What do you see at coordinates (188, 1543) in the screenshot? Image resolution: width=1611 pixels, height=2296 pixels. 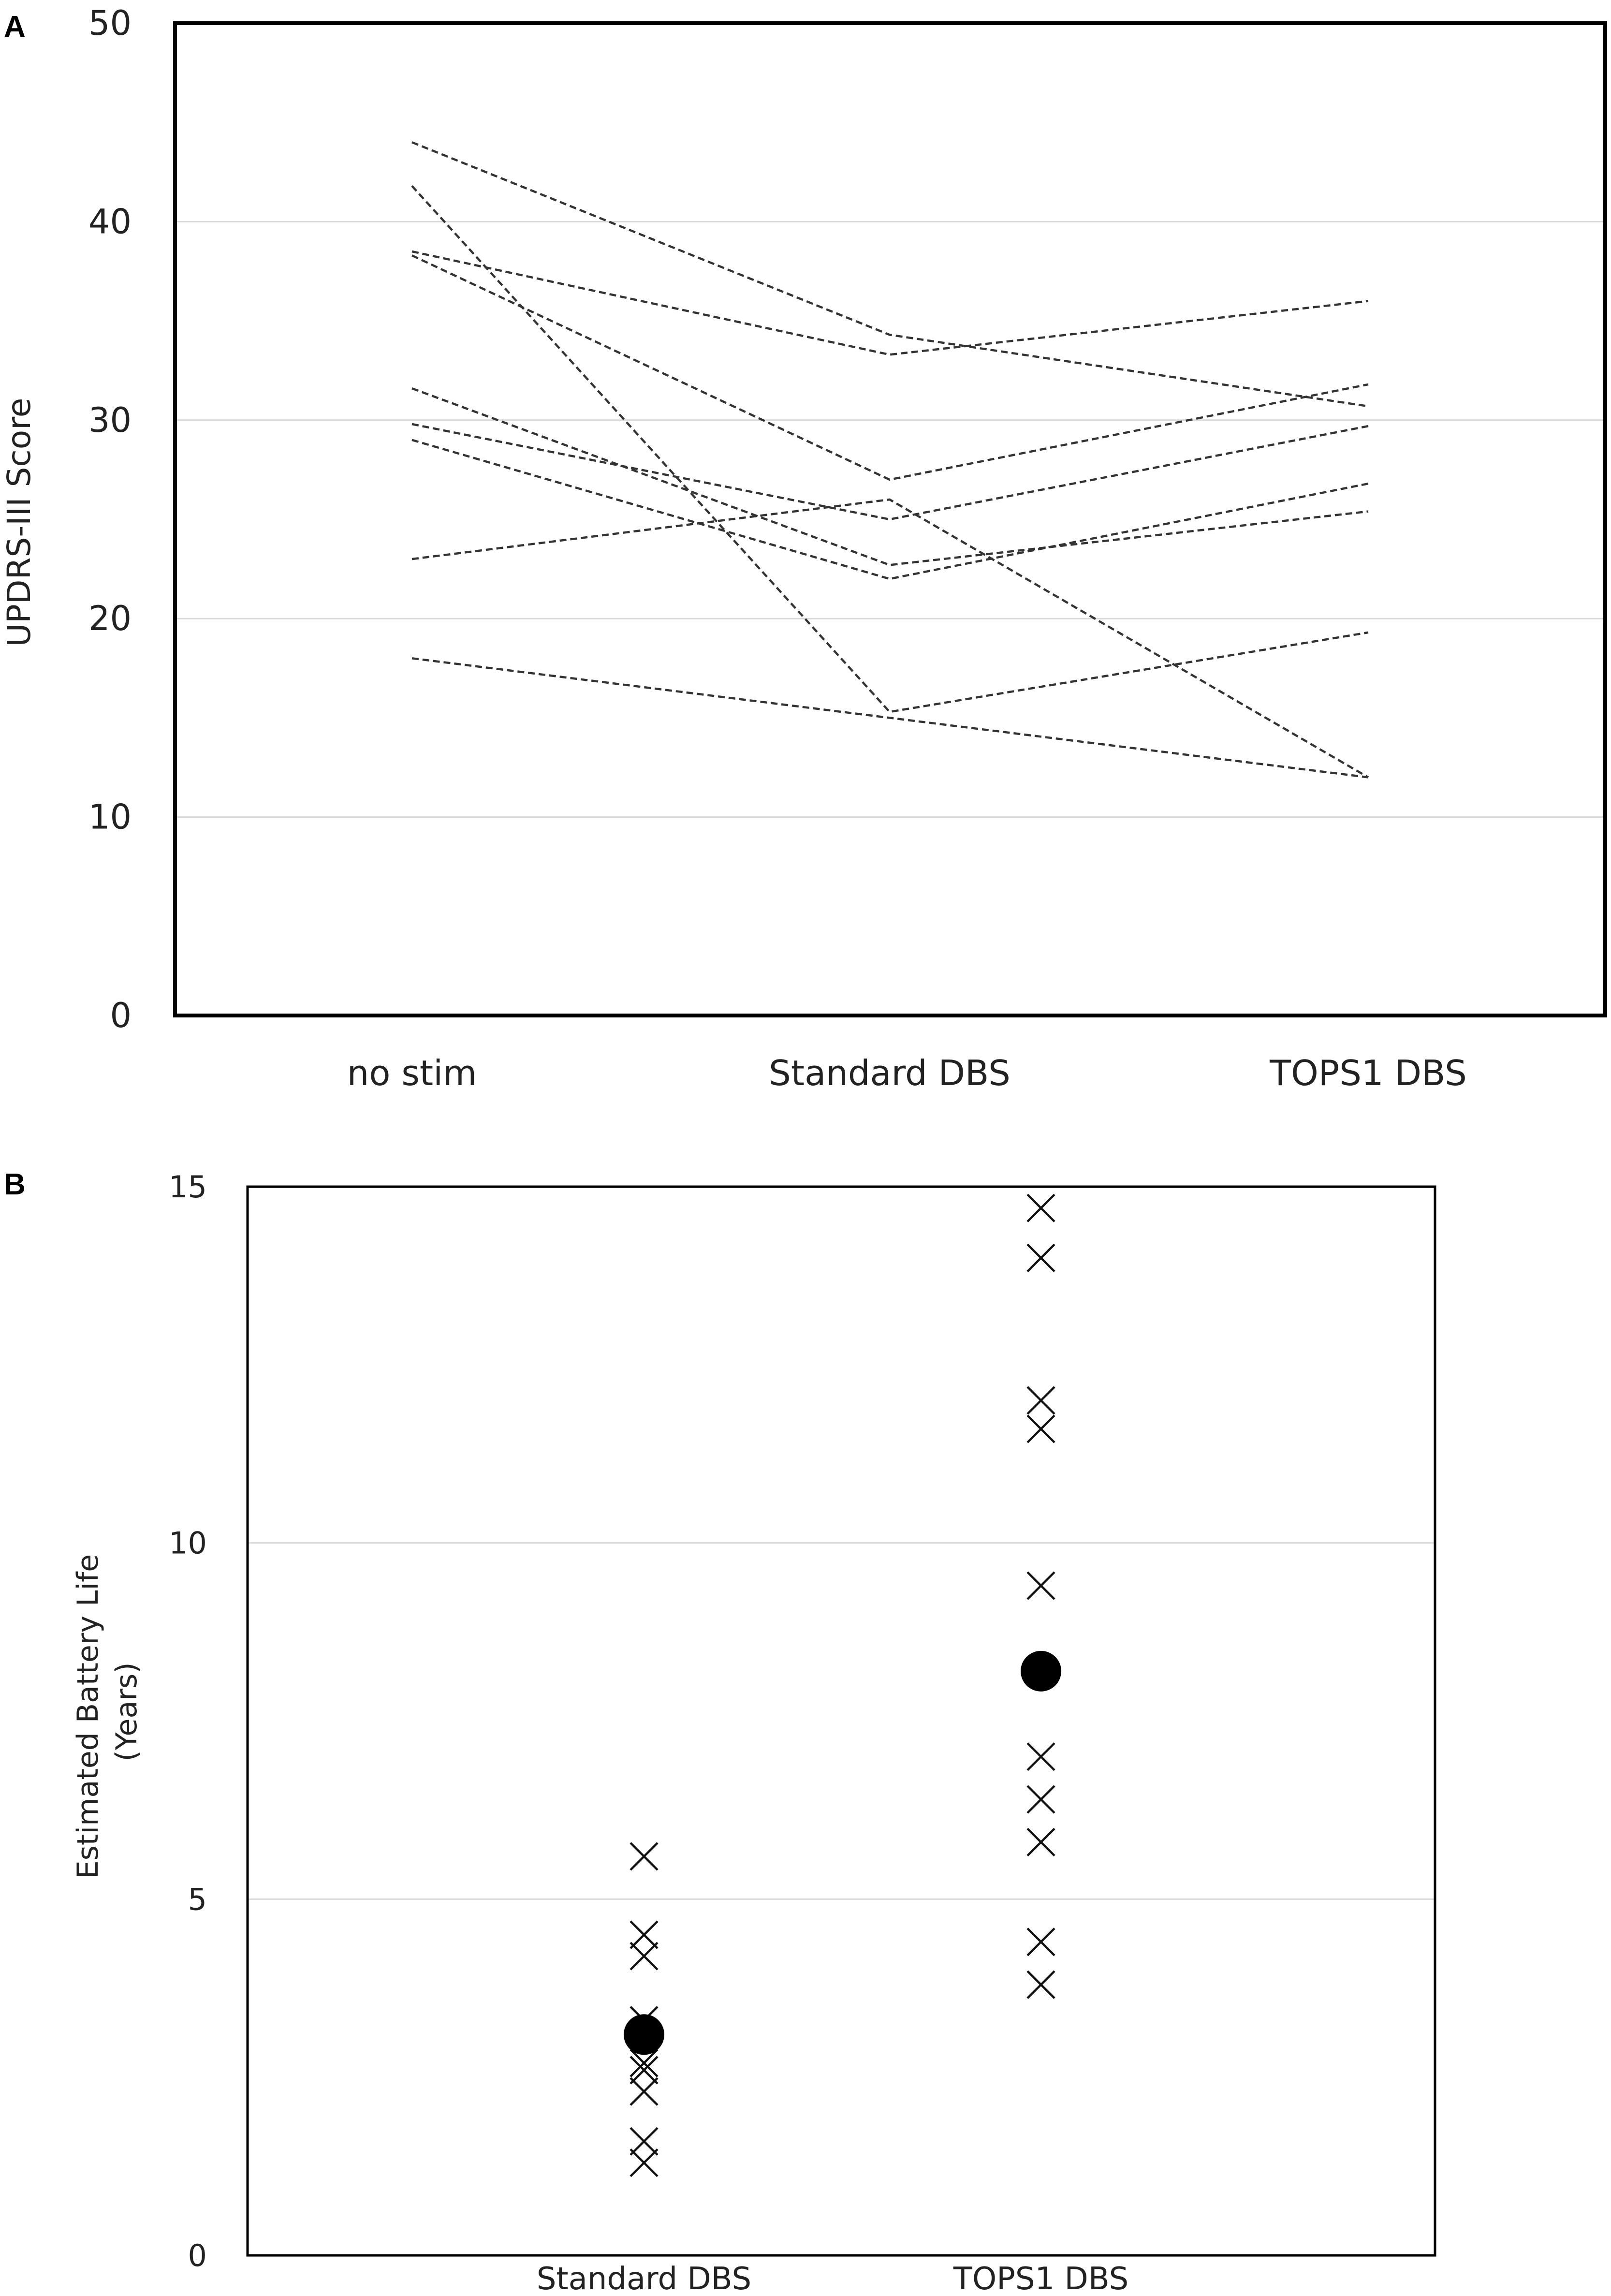 I see `panel-b-y-tick-label: 10` at bounding box center [188, 1543].